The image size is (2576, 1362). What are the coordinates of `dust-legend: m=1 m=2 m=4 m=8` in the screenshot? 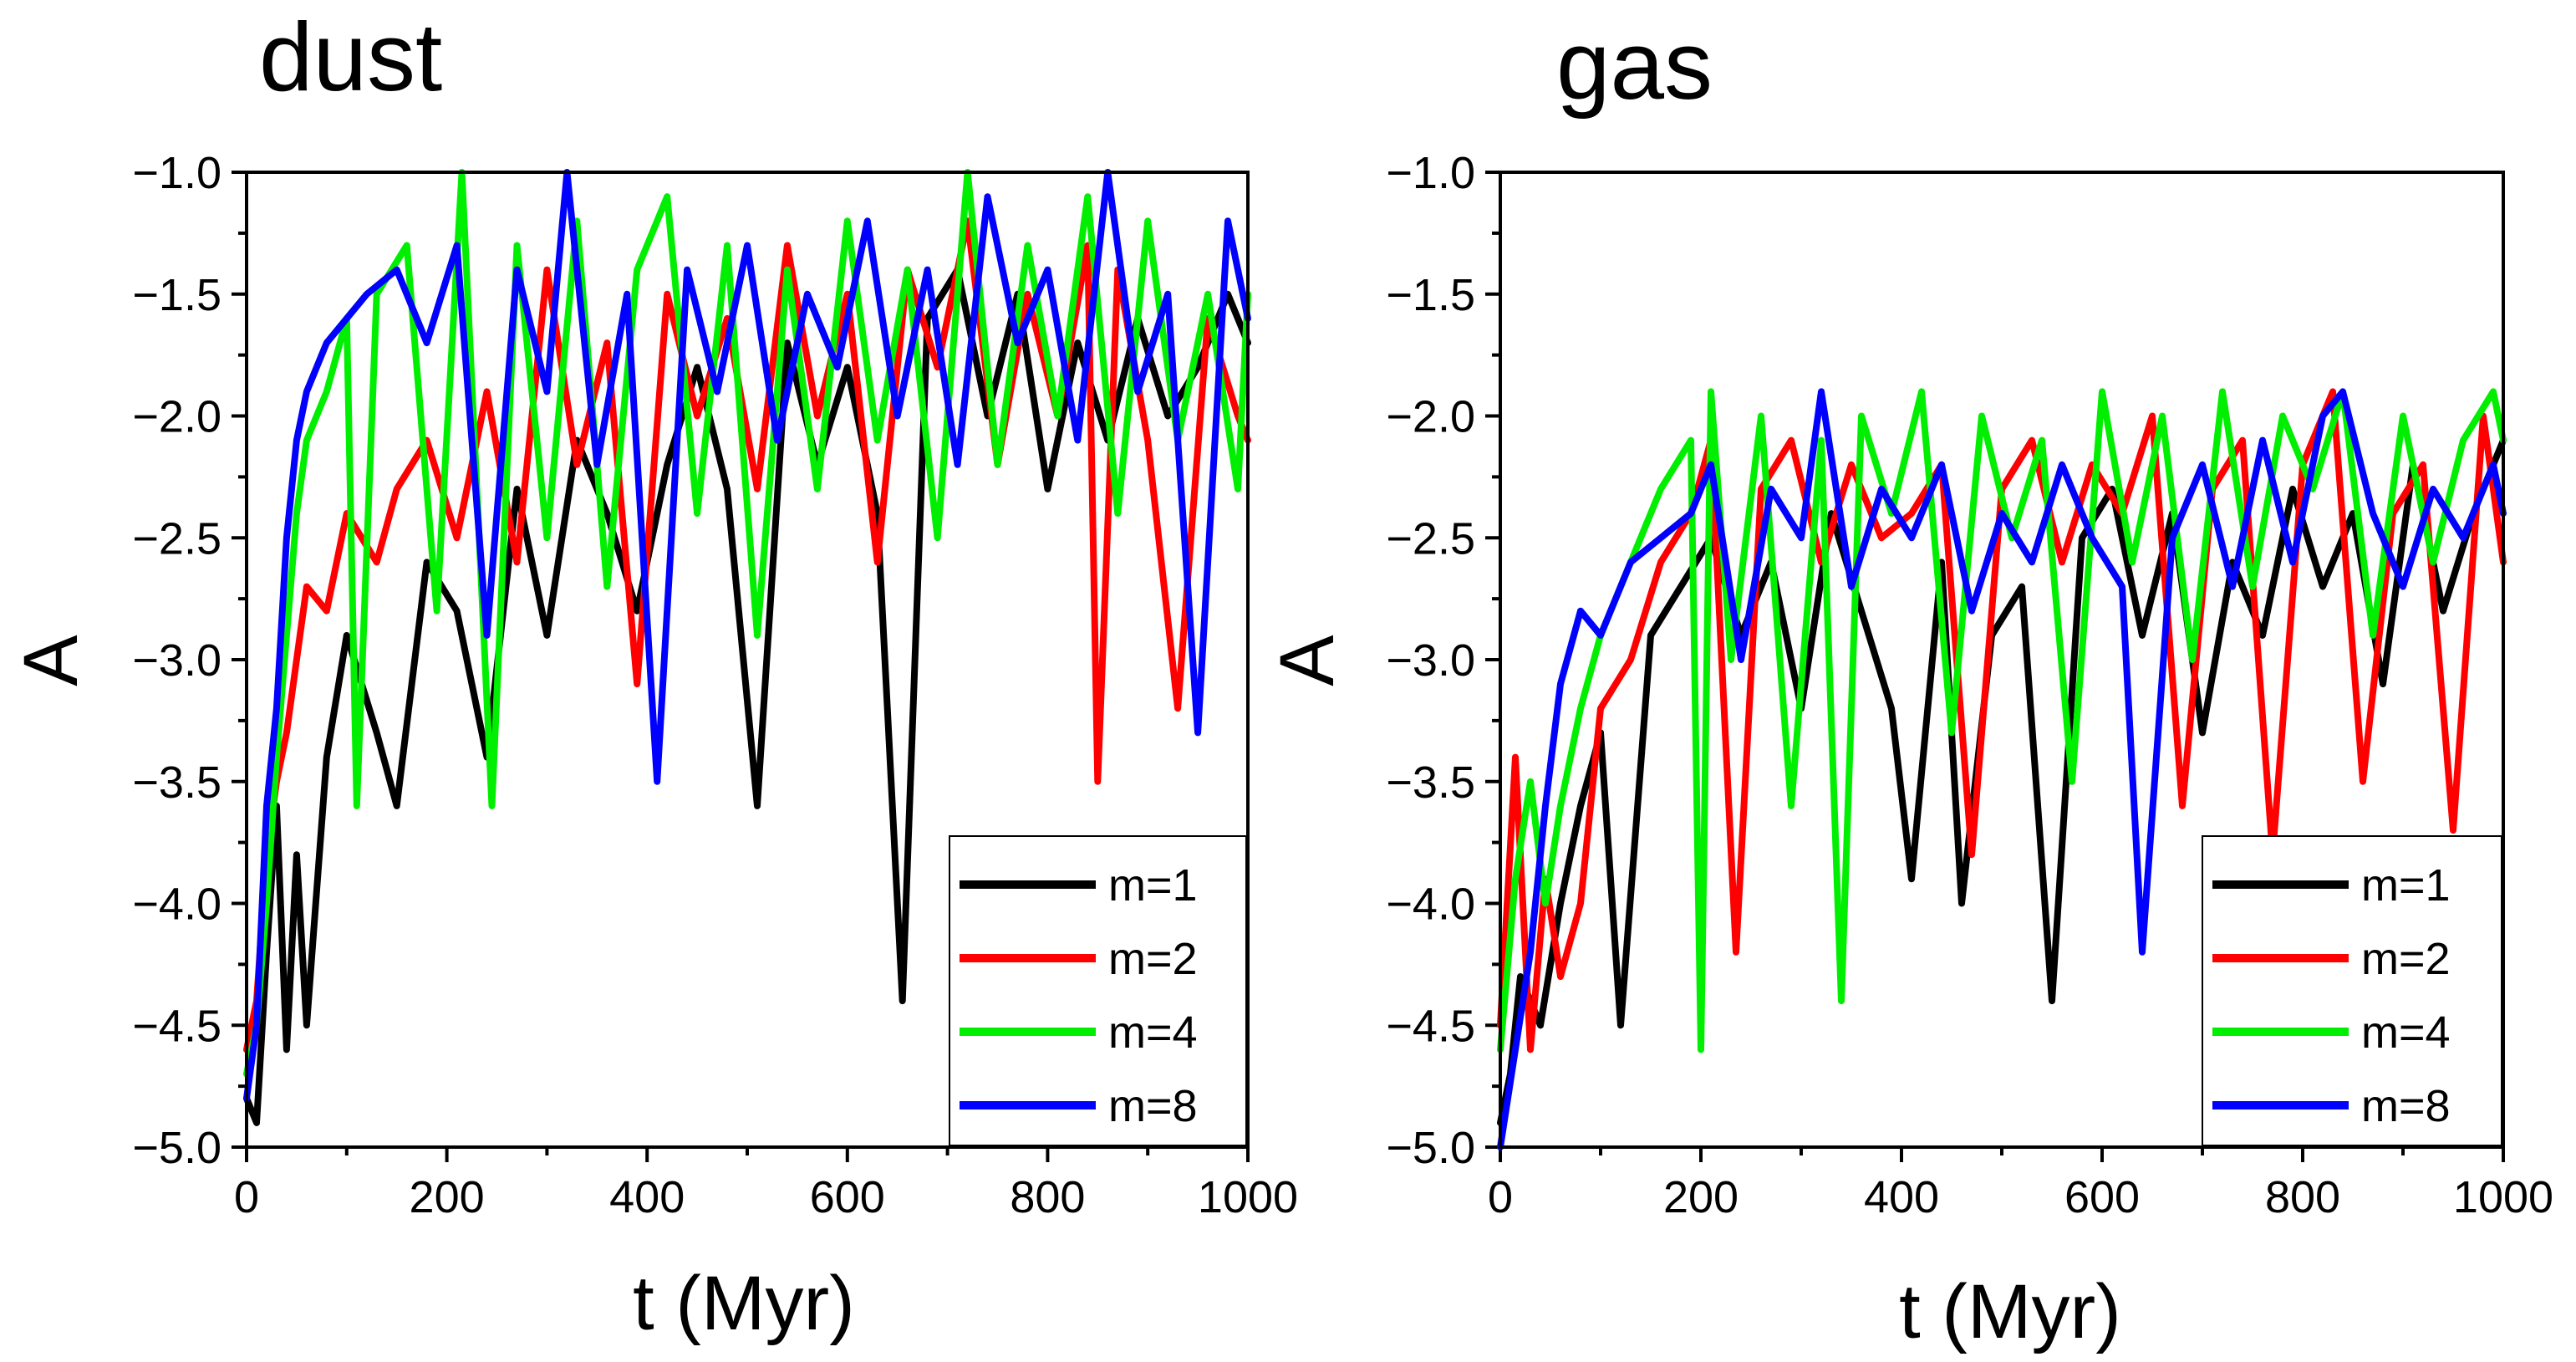 It's located at (1098, 990).